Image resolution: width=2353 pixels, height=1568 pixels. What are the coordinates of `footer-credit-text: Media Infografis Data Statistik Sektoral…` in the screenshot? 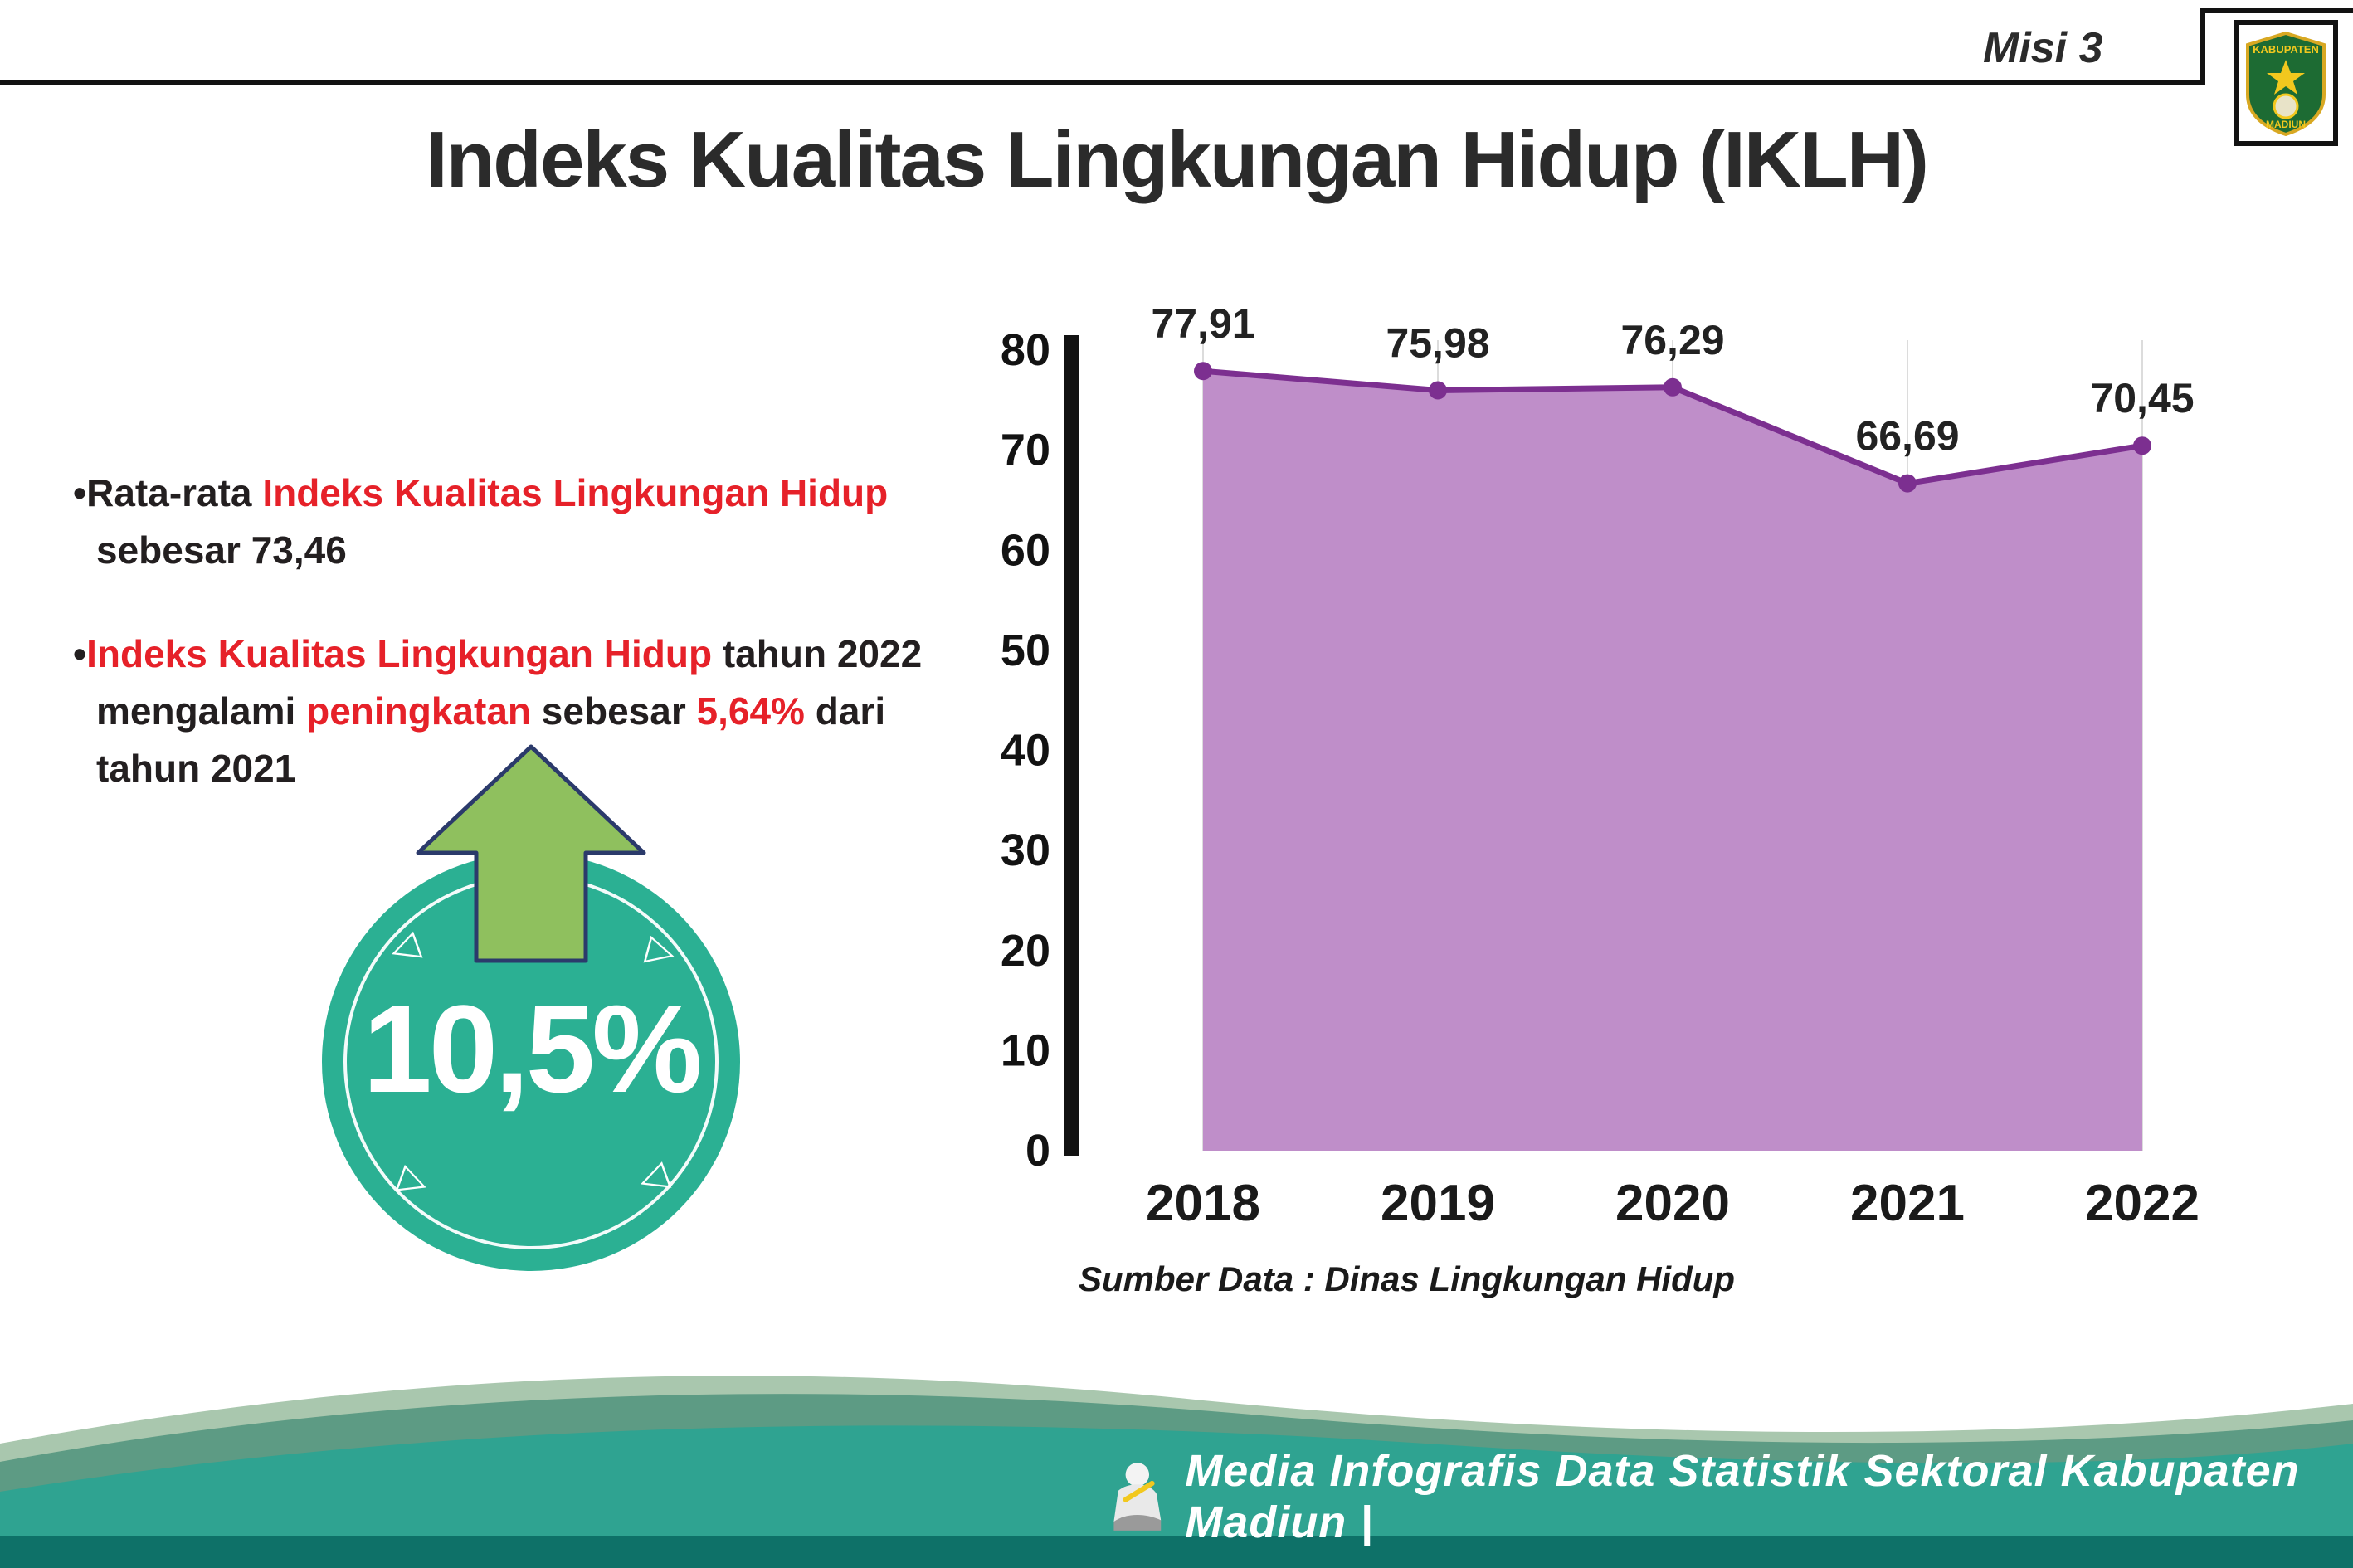 It's located at (1742, 1496).